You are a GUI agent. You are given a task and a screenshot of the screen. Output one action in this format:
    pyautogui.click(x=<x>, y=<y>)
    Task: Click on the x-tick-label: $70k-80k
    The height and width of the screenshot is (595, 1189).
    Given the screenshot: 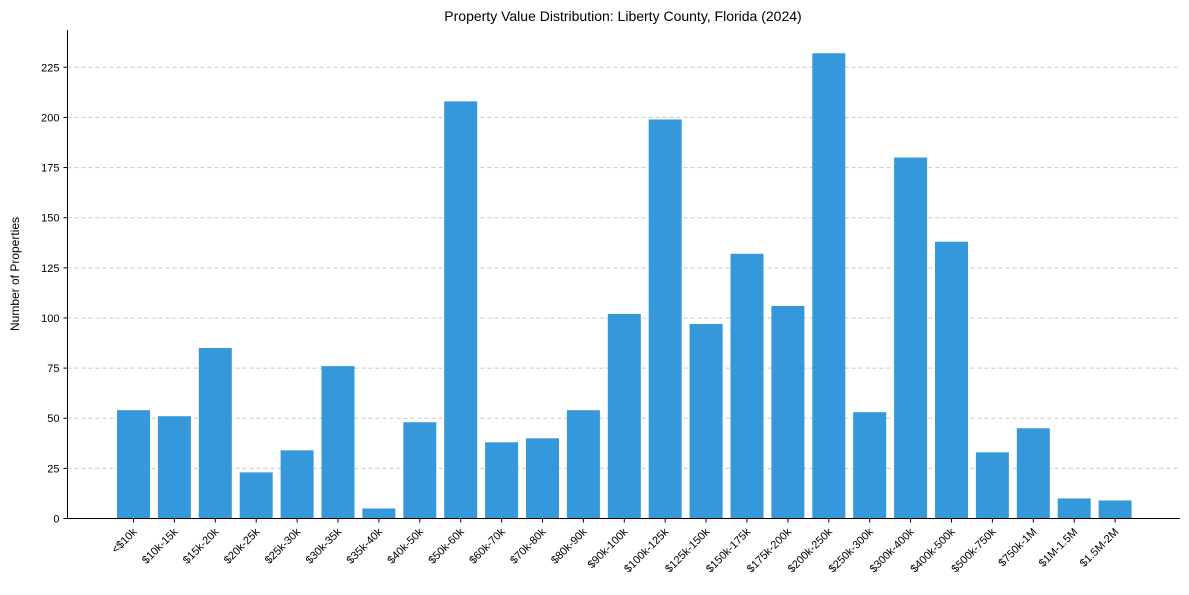 What is the action you would take?
    pyautogui.click(x=528, y=546)
    